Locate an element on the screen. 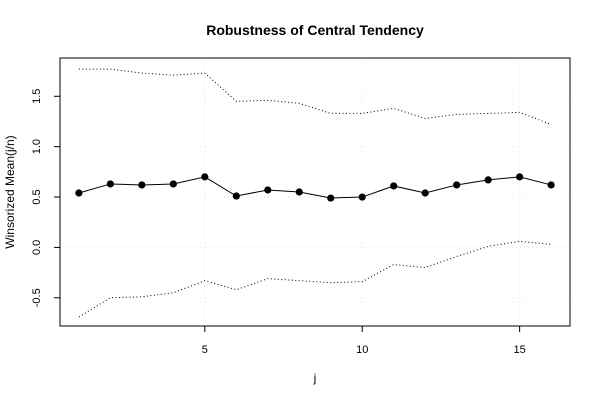 This screenshot has height=400, width=599. upper-band is located at coordinates (315, 96).